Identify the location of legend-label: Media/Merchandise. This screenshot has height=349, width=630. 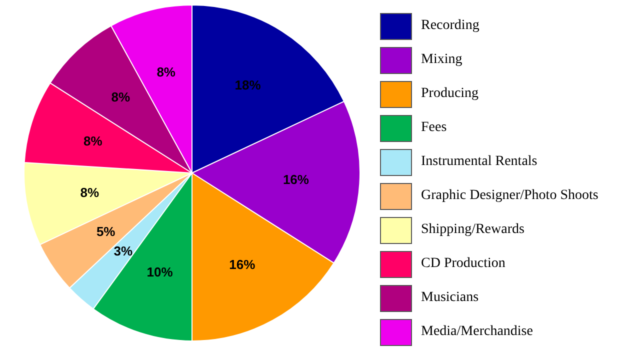
(477, 332).